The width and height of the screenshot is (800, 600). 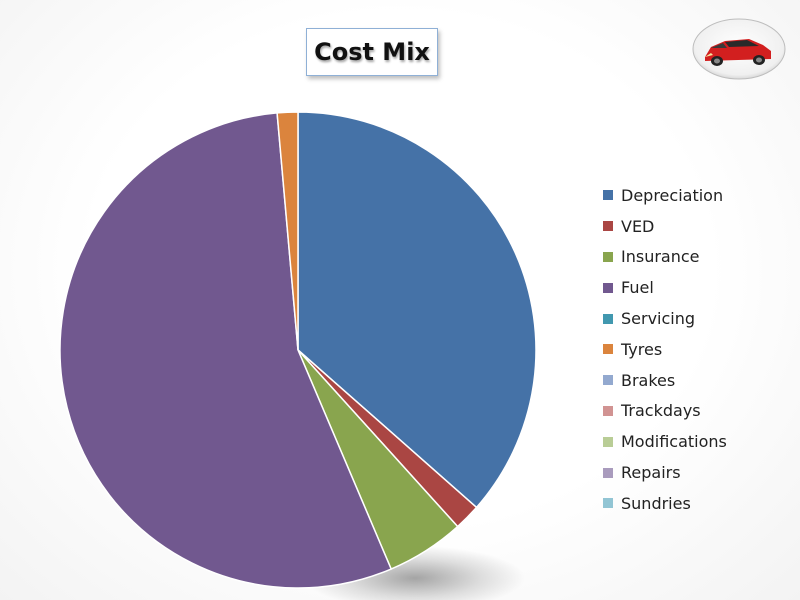 I want to click on legend-label: Repairs, so click(x=651, y=473).